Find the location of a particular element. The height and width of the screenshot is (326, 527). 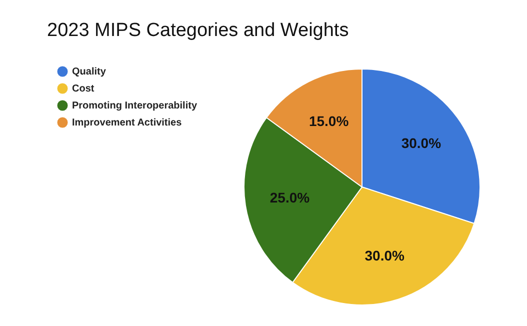

legend-label: Cost is located at coordinates (83, 89).